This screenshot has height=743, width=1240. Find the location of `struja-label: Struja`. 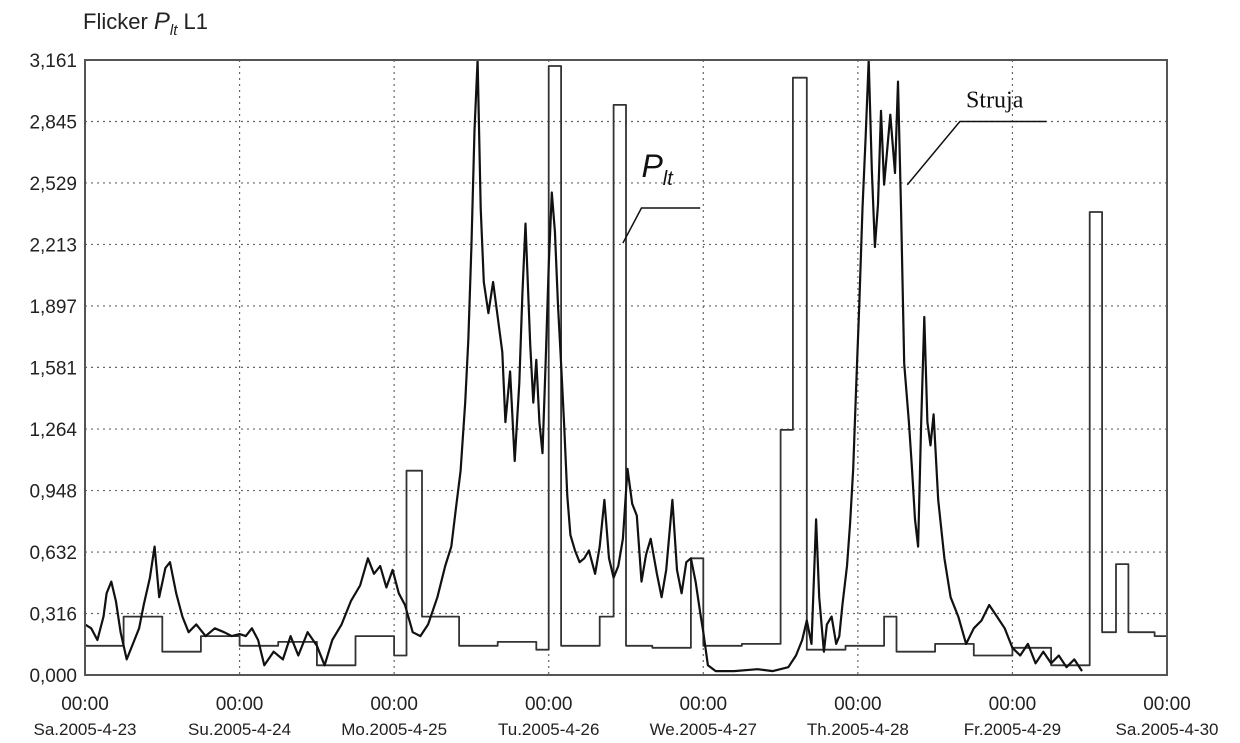

struja-label: Struja is located at coordinates (995, 100).